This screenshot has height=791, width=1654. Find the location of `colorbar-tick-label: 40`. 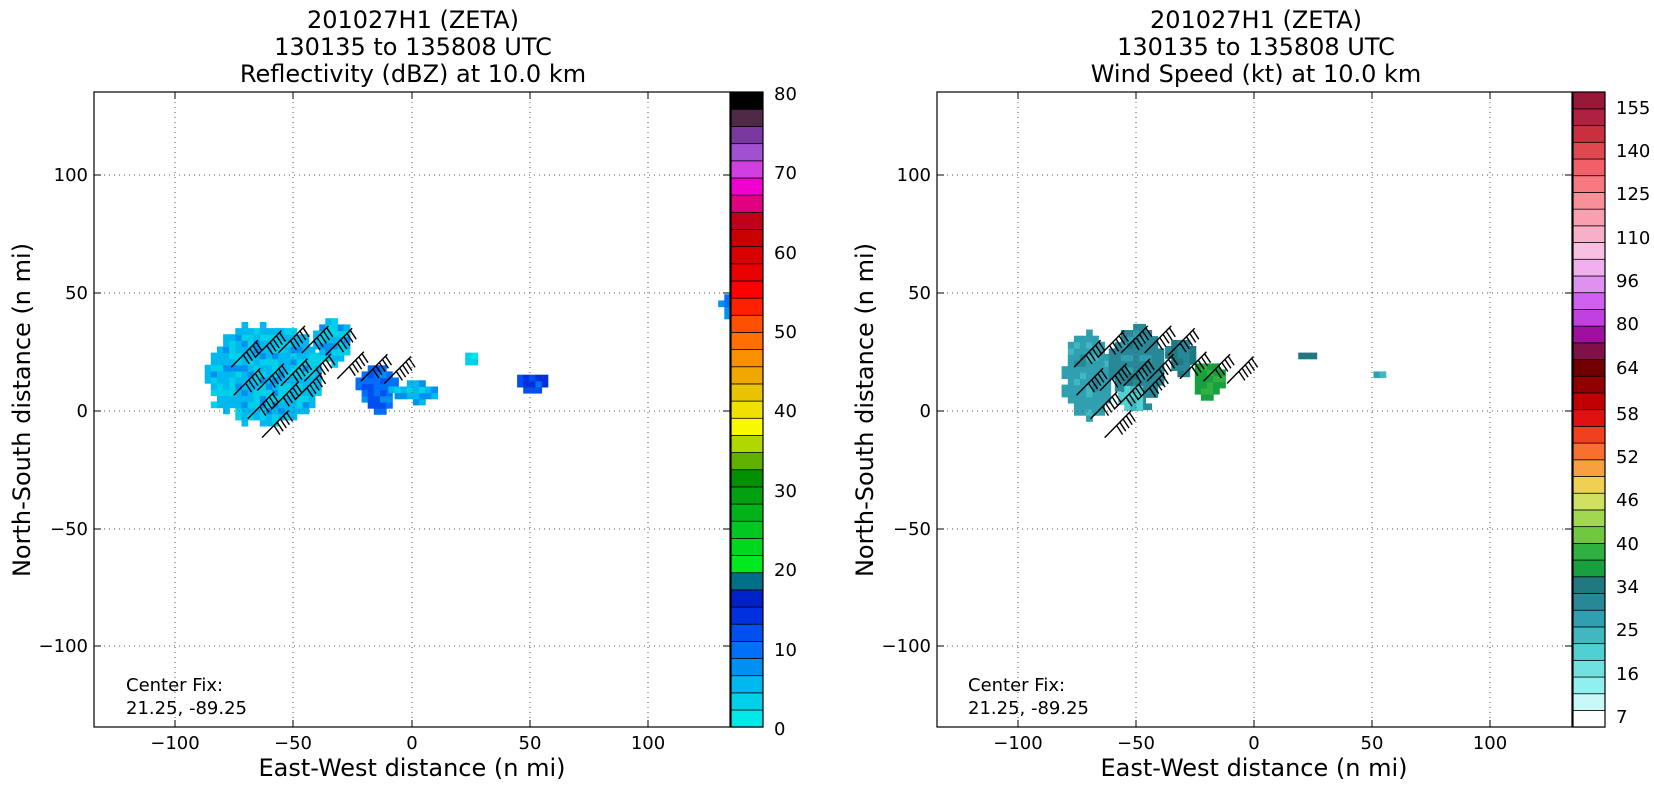

colorbar-tick-label: 40 is located at coordinates (785, 411).